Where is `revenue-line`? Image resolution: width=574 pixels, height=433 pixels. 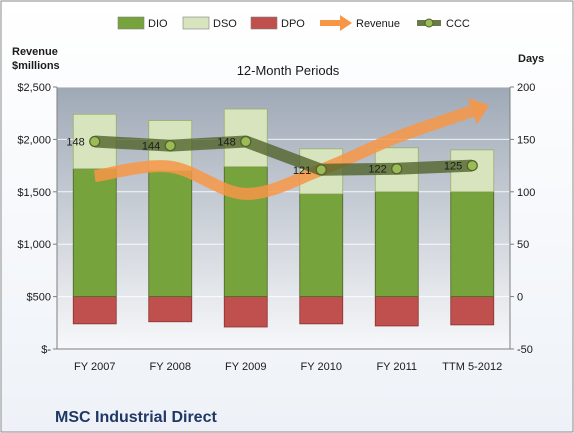
revenue-line is located at coordinates (284, 152).